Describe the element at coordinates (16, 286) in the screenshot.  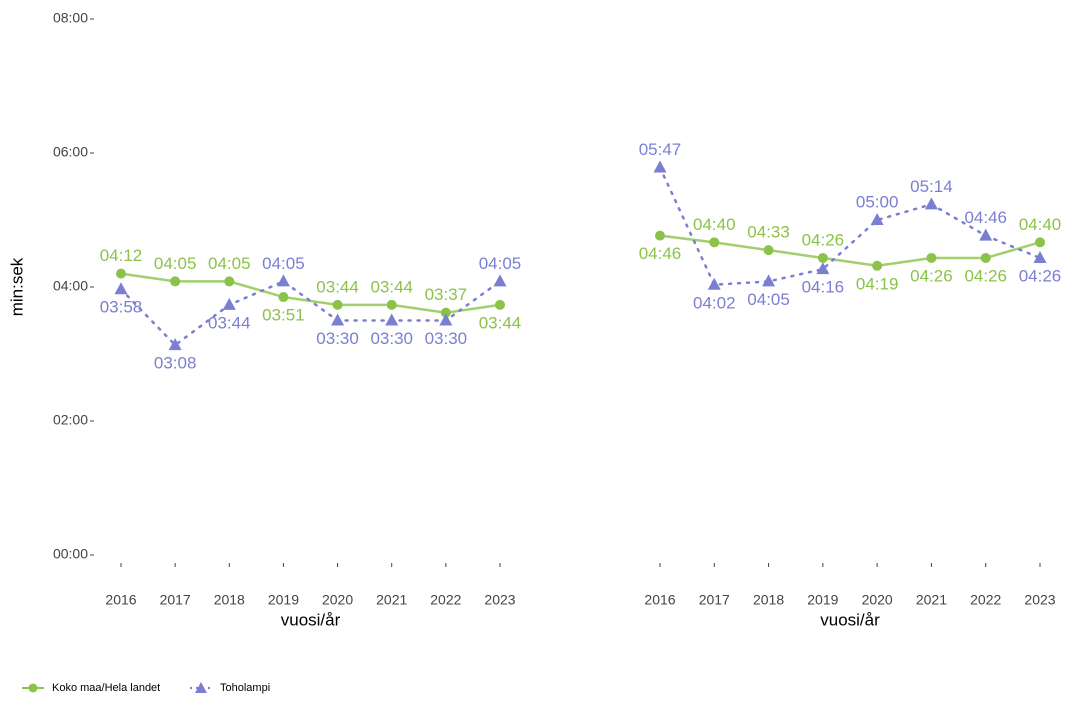
I see `y-axis-label: min:sek` at that location.